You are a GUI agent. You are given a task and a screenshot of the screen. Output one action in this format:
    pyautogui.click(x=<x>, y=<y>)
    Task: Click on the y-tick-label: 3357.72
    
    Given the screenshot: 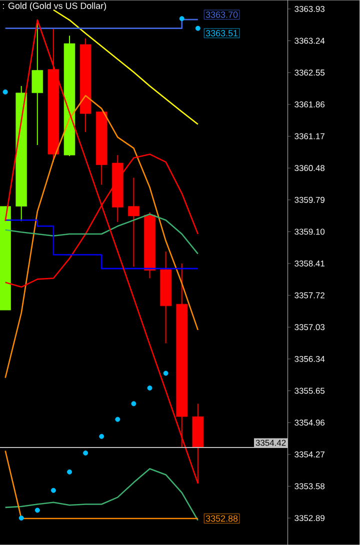 What is the action you would take?
    pyautogui.click(x=309, y=295)
    